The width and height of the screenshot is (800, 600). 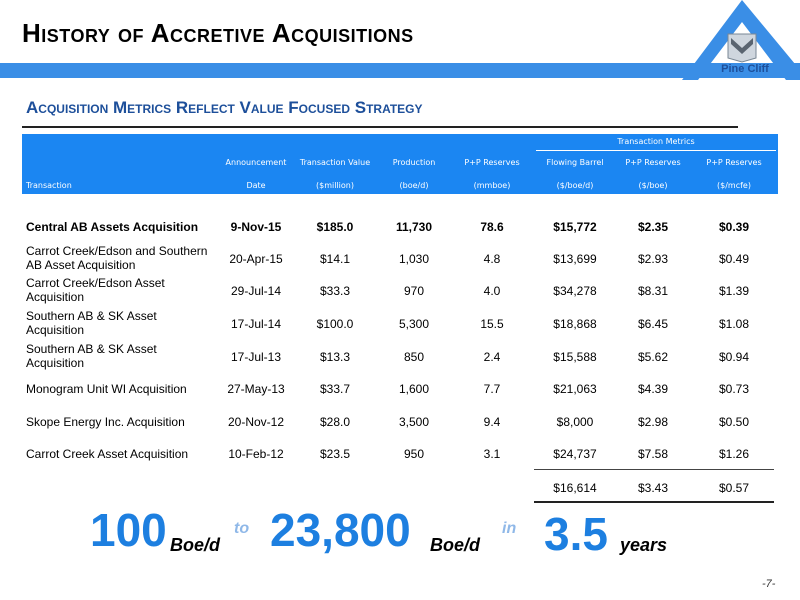 What do you see at coordinates (414, 227) in the screenshot?
I see `production: 11,730` at bounding box center [414, 227].